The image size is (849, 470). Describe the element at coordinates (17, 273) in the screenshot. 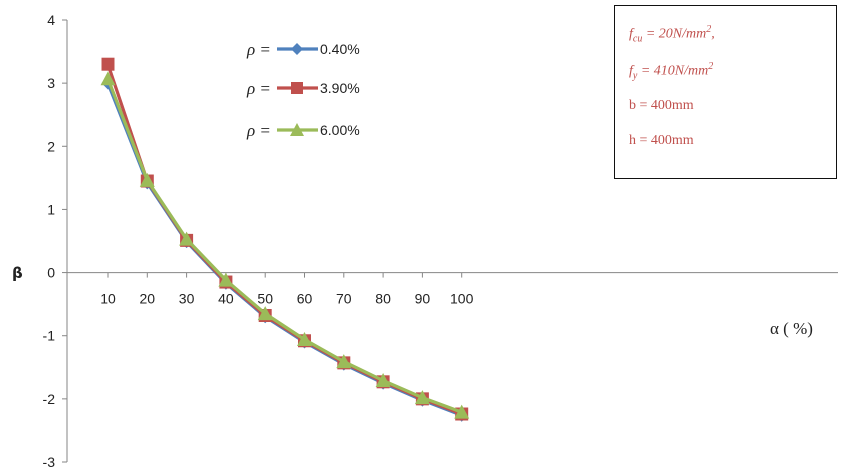

I see `y-axis-label: β` at that location.